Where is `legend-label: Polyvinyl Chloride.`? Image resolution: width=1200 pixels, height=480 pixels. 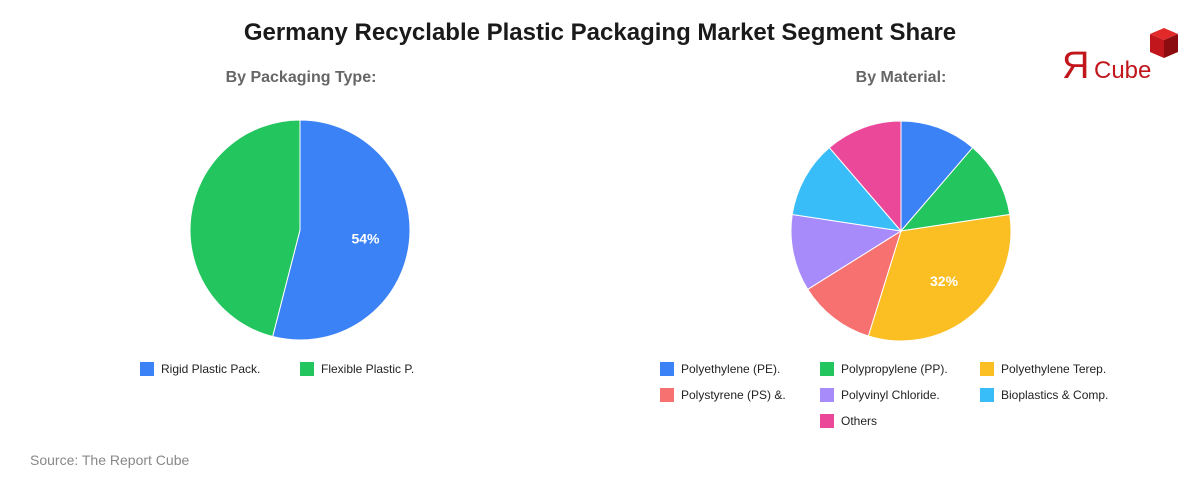
legend-label: Polyvinyl Chloride. is located at coordinates (890, 395).